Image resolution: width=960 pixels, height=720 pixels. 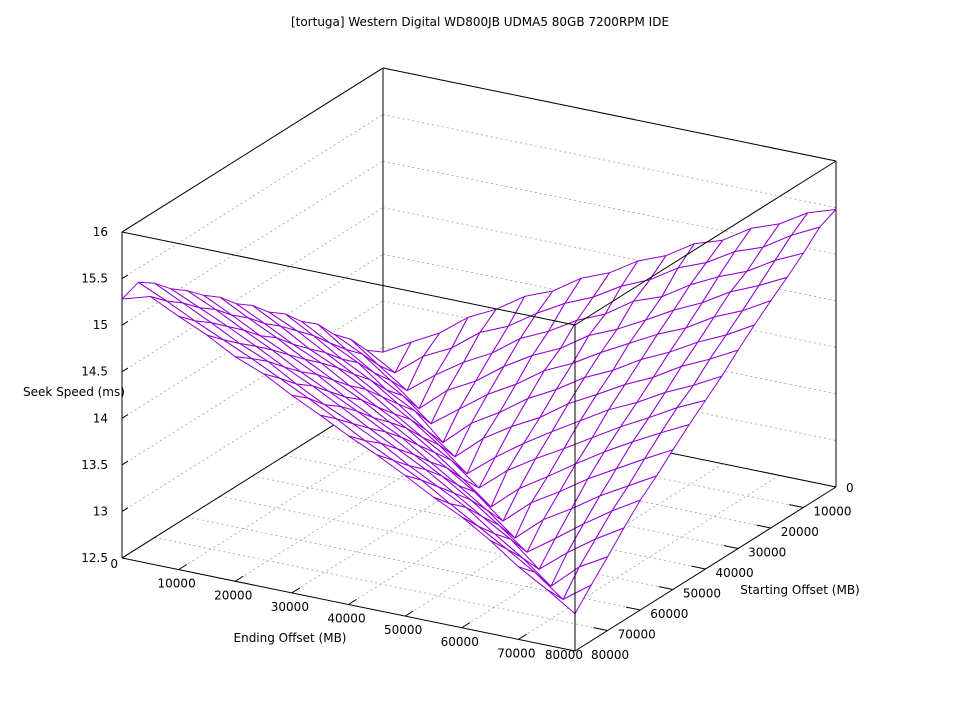 What do you see at coordinates (346, 619) in the screenshot?
I see `x-tick-label: 40000` at bounding box center [346, 619].